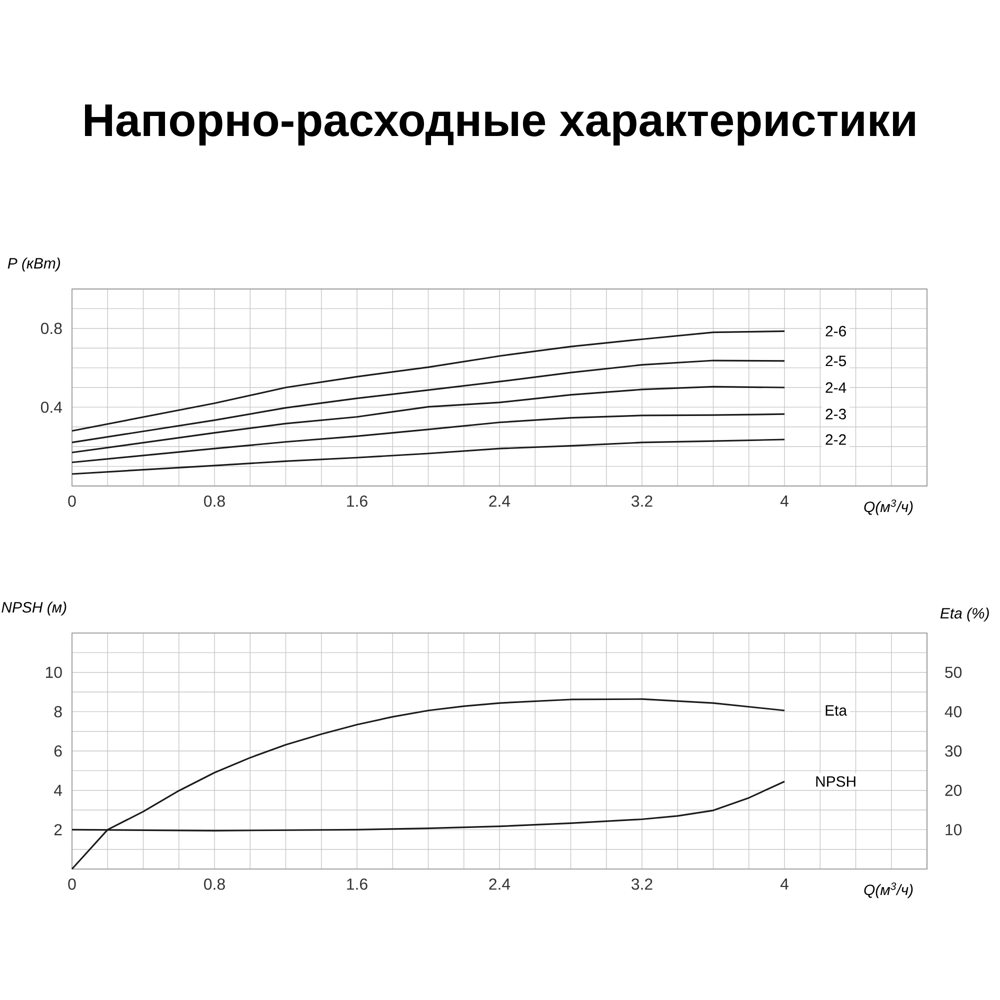  What do you see at coordinates (953, 751) in the screenshot?
I see `y2-tick-label: 30` at bounding box center [953, 751].